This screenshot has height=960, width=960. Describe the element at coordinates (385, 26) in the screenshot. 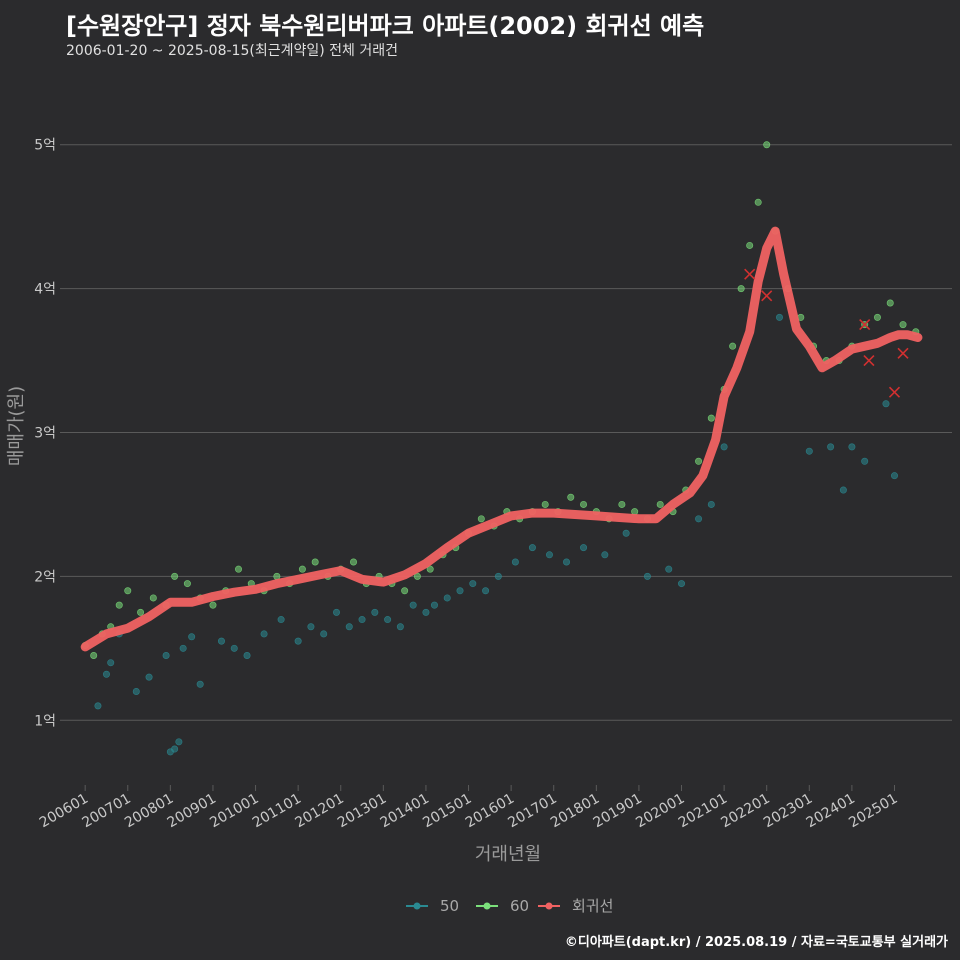

I see `chart-title: [수원장안구] 정자 북수원리버파크 아파트(2002) 회귀선 예측` at that location.